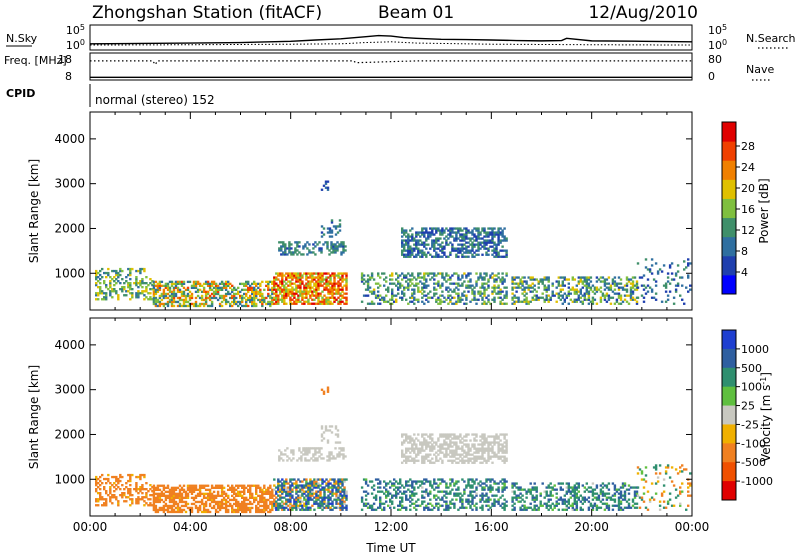 This screenshot has width=800, height=554. I want to click on beam-label: Beam 01, so click(416, 13).